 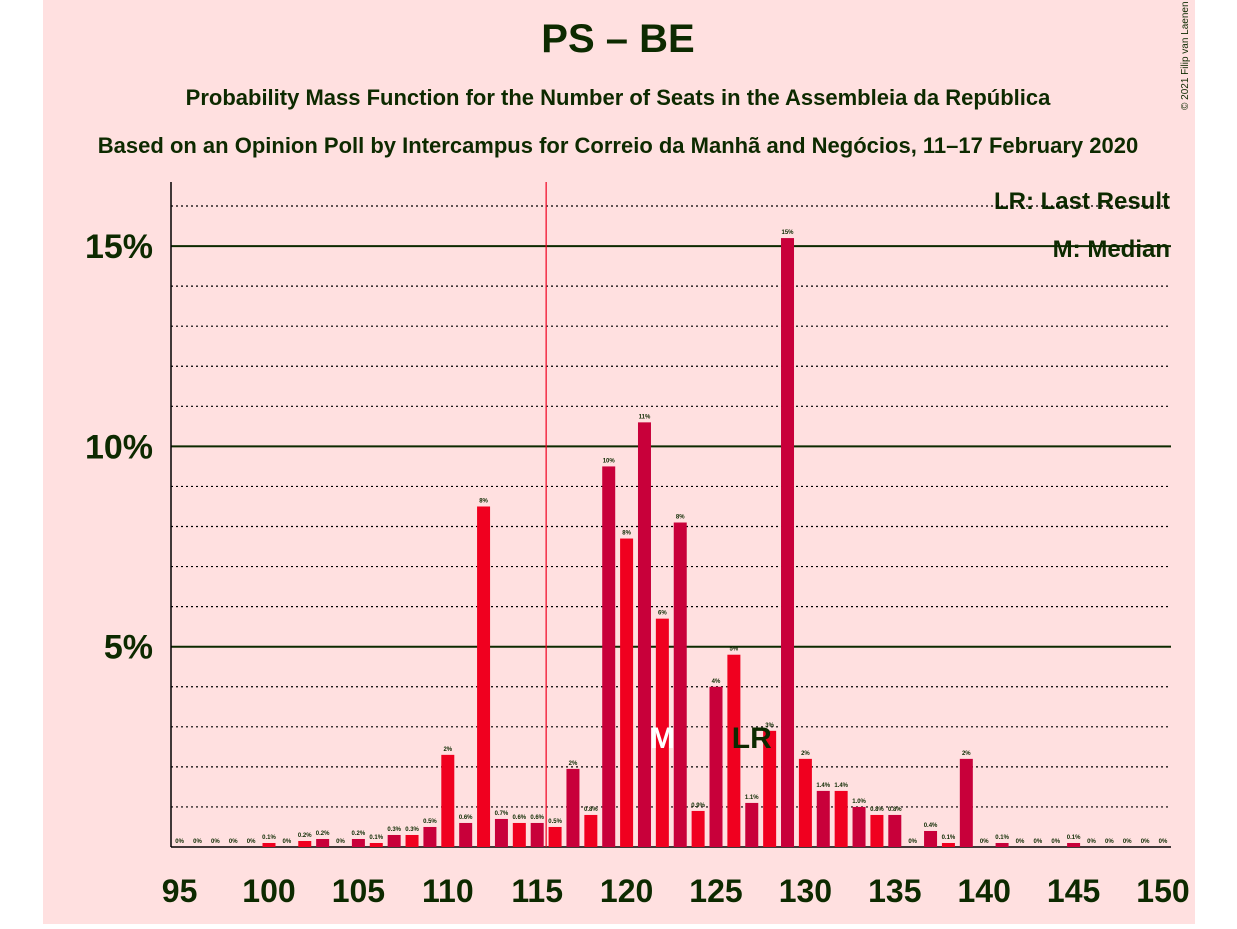 What do you see at coordinates (752, 798) in the screenshot?
I see `value-label: 1.1%` at bounding box center [752, 798].